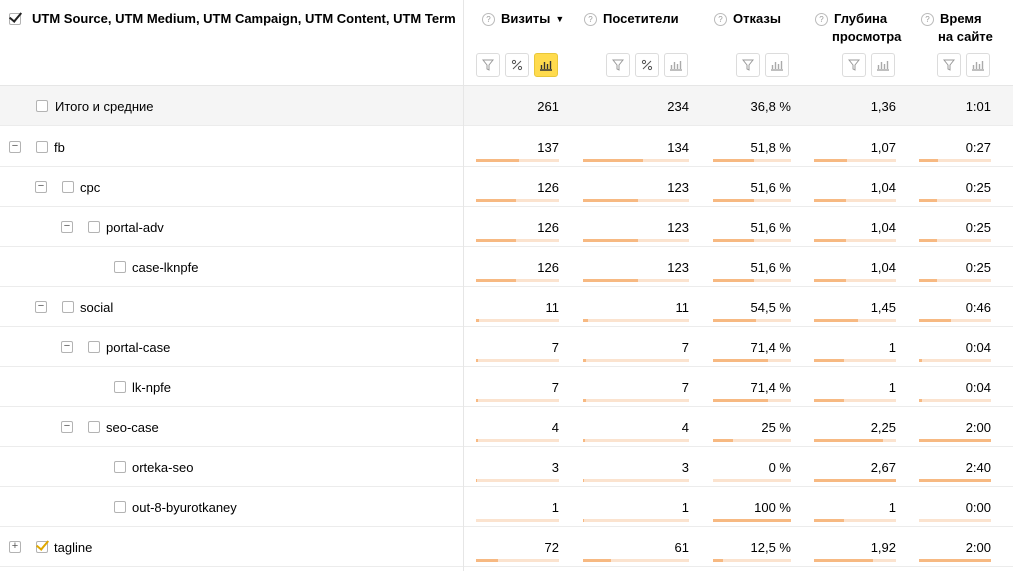  I want to click on time-filter-button, so click(949, 65).